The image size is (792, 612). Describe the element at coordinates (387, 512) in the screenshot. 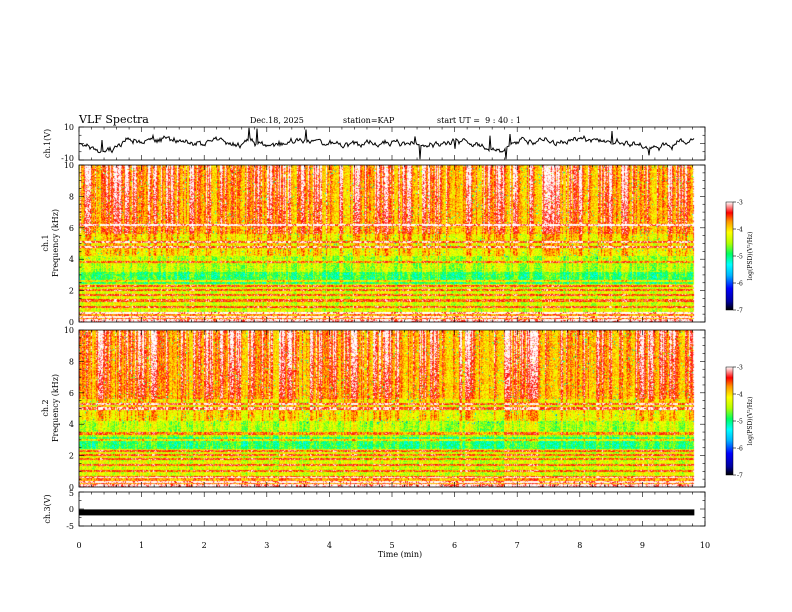

I see `ch3-waveform-trace` at that location.